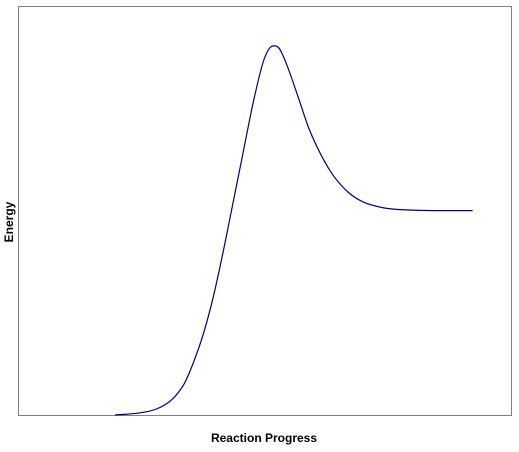 Image resolution: width=519 pixels, height=452 pixels. What do you see at coordinates (264, 438) in the screenshot?
I see `x-axis-label: Reaction Progress` at bounding box center [264, 438].